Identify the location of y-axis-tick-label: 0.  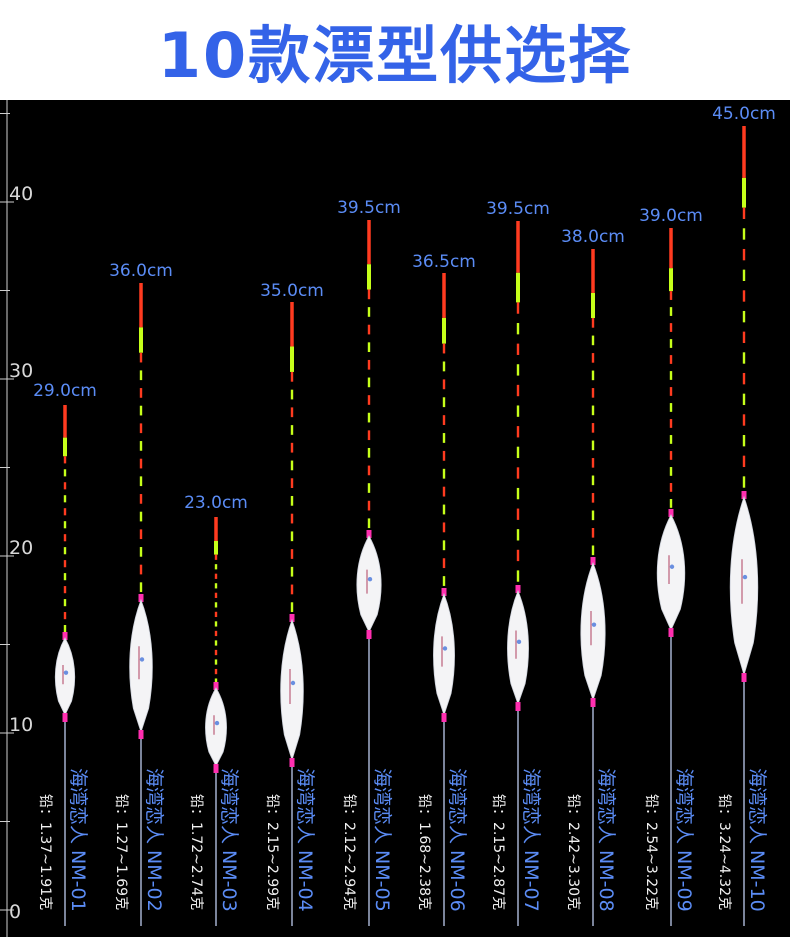
(15, 912).